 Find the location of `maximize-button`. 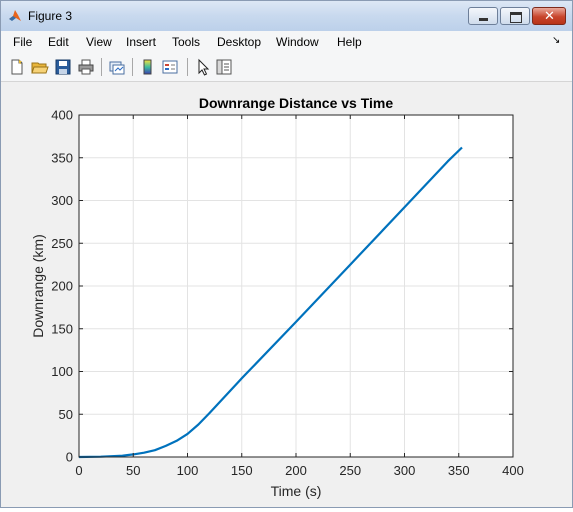

maximize-button is located at coordinates (515, 16).